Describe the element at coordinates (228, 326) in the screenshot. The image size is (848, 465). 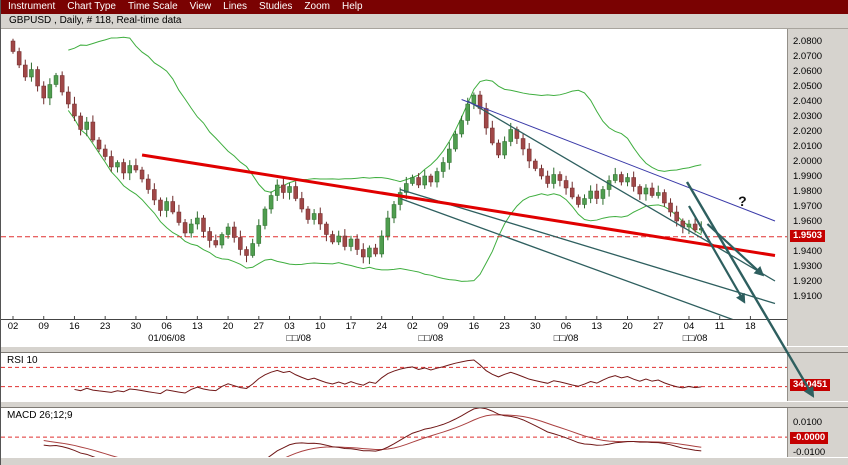
I see `x-day-label: 20` at that location.